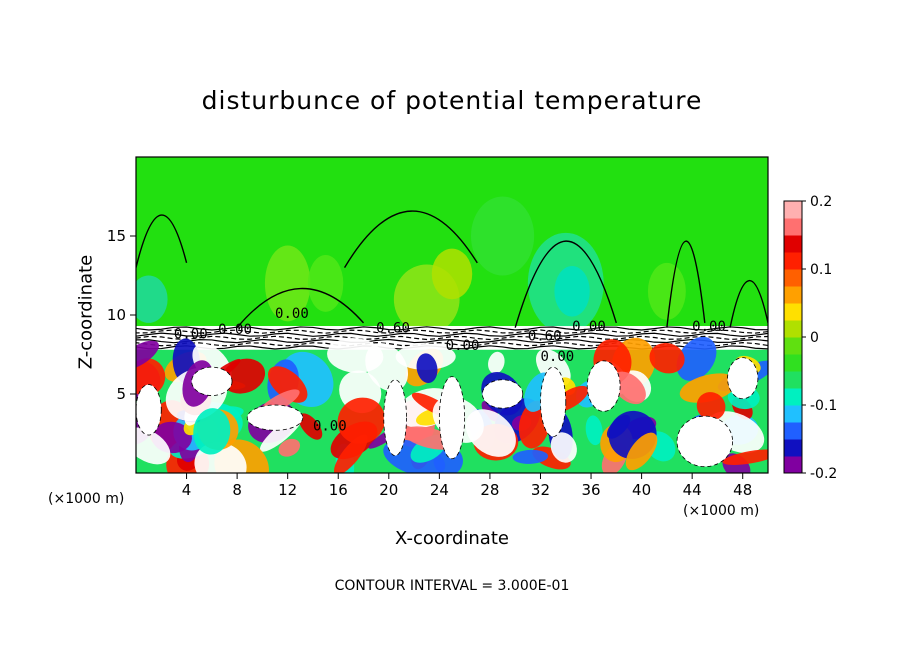 The width and height of the screenshot is (904, 654). Describe the element at coordinates (641, 490) in the screenshot. I see `x-tick-label: 40` at that location.